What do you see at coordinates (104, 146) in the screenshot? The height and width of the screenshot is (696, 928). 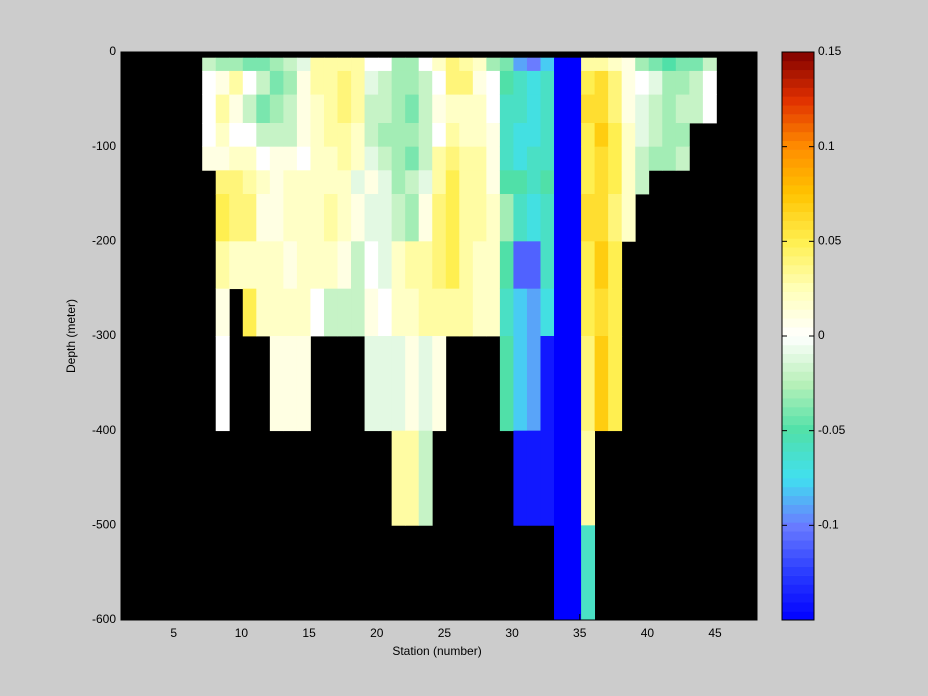 I see `y-tick-label: -100` at bounding box center [104, 146].